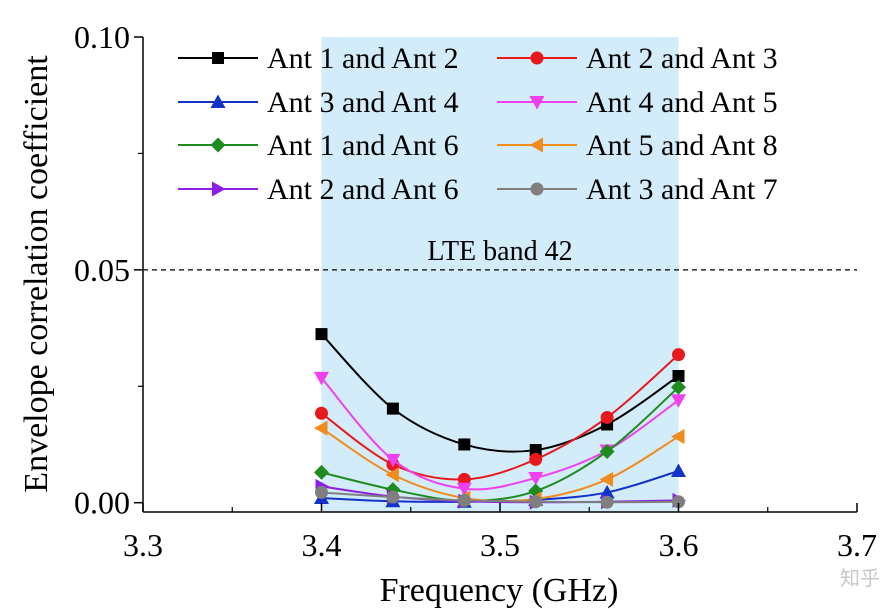  I want to click on legend-item: Ant 5 and Ant 8, so click(637, 145).